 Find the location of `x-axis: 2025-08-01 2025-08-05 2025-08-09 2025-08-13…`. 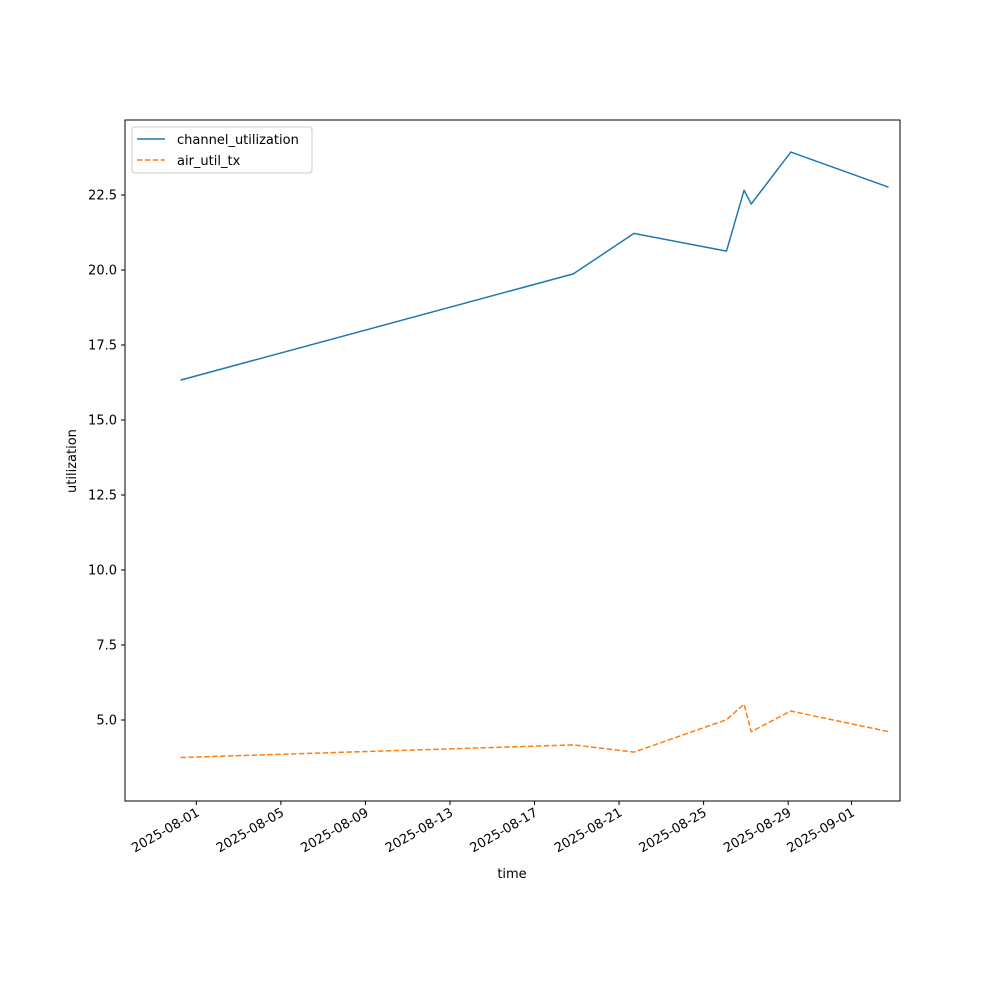

x-axis: 2025-08-01 2025-08-05 2025-08-09 2025-08-13… is located at coordinates (493, 828).